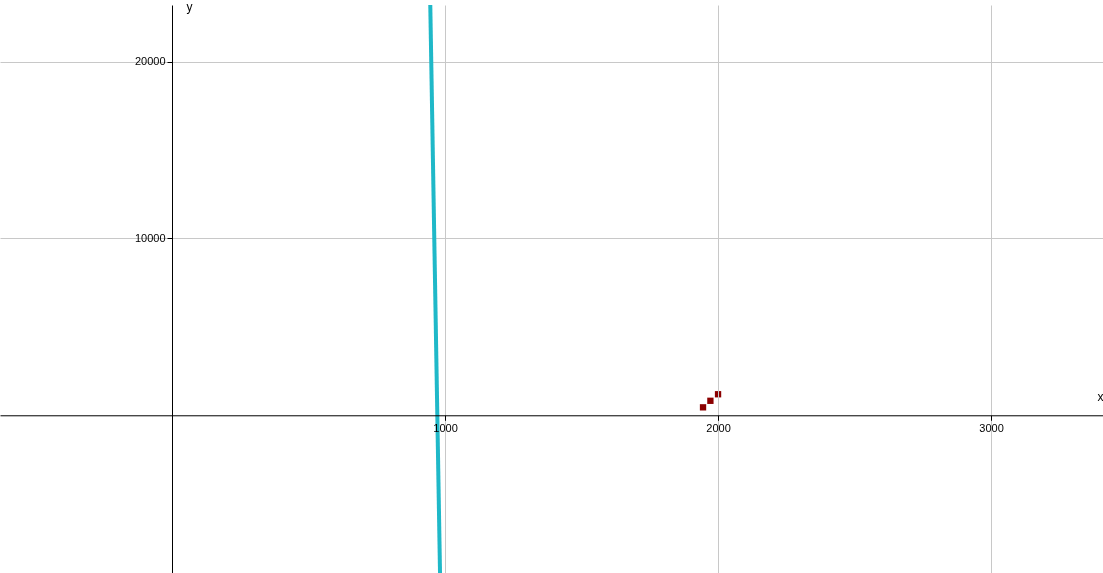  What do you see at coordinates (150, 61) in the screenshot?
I see `y-tick-label: 20000` at bounding box center [150, 61].